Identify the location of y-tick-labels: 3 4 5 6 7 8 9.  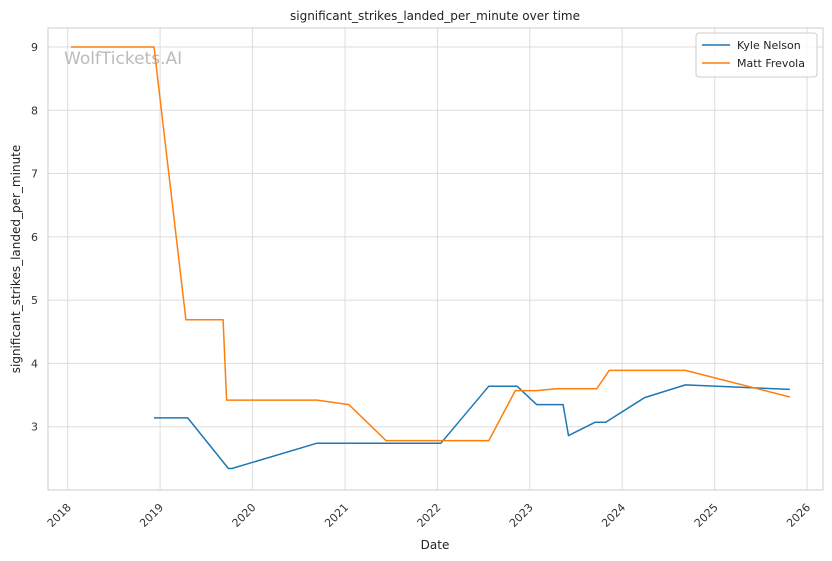
(34, 237).